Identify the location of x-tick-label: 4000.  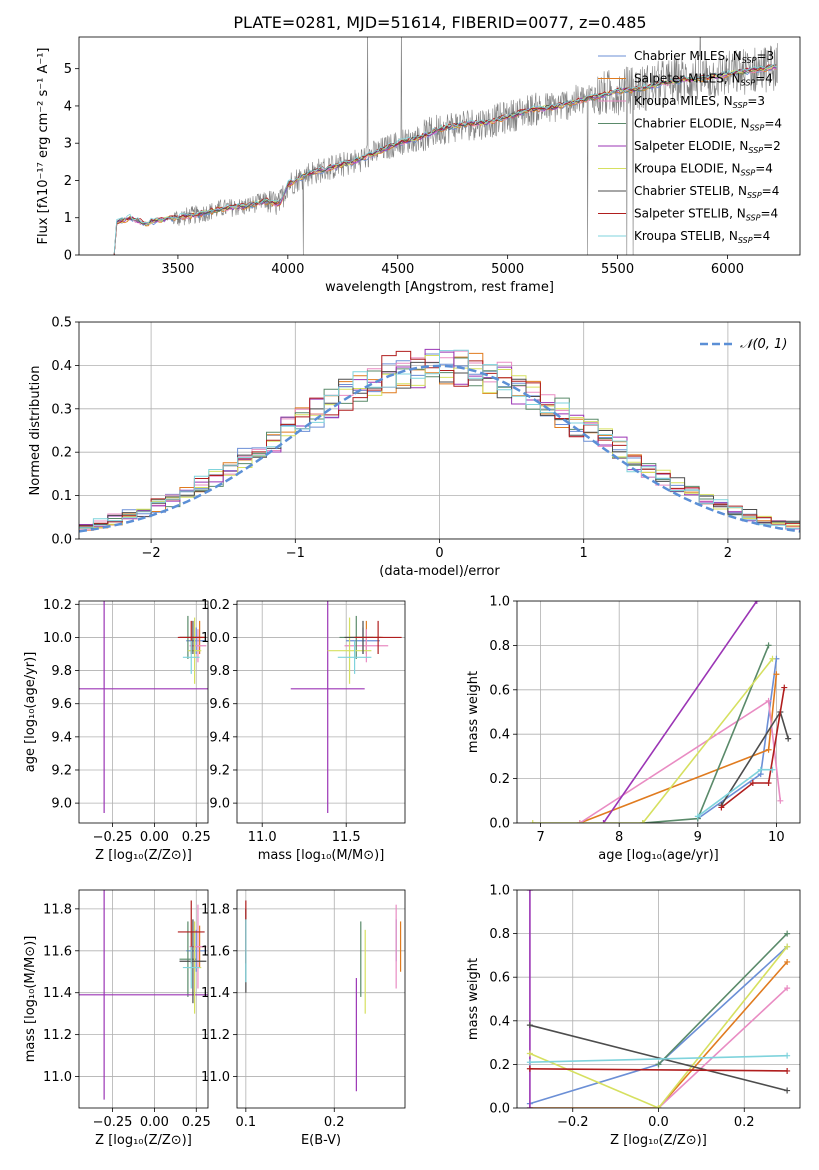
(287, 269).